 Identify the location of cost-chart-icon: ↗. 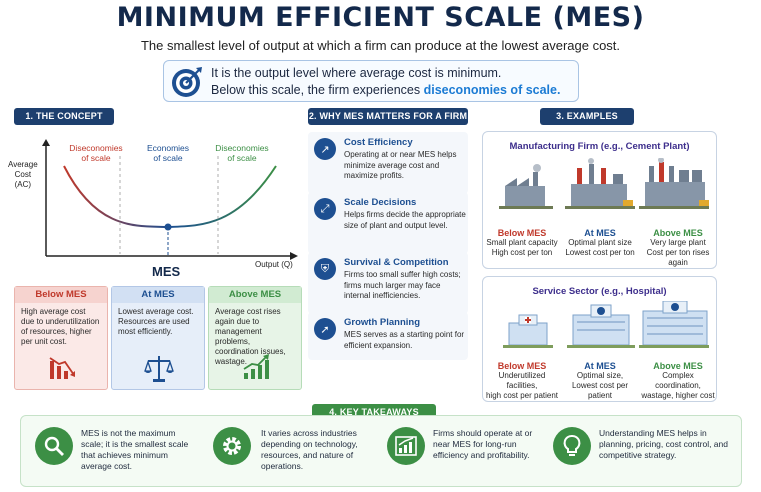
(325, 149).